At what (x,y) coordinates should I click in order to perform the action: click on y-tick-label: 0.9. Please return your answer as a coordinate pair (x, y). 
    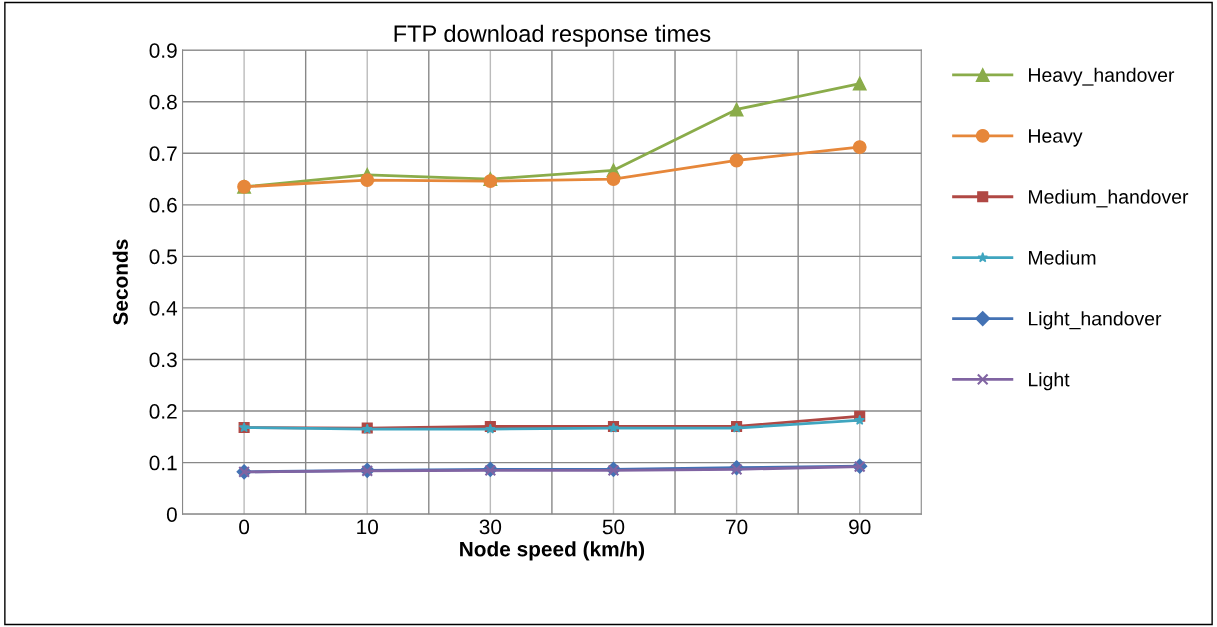
    Looking at the image, I should click on (163, 50).